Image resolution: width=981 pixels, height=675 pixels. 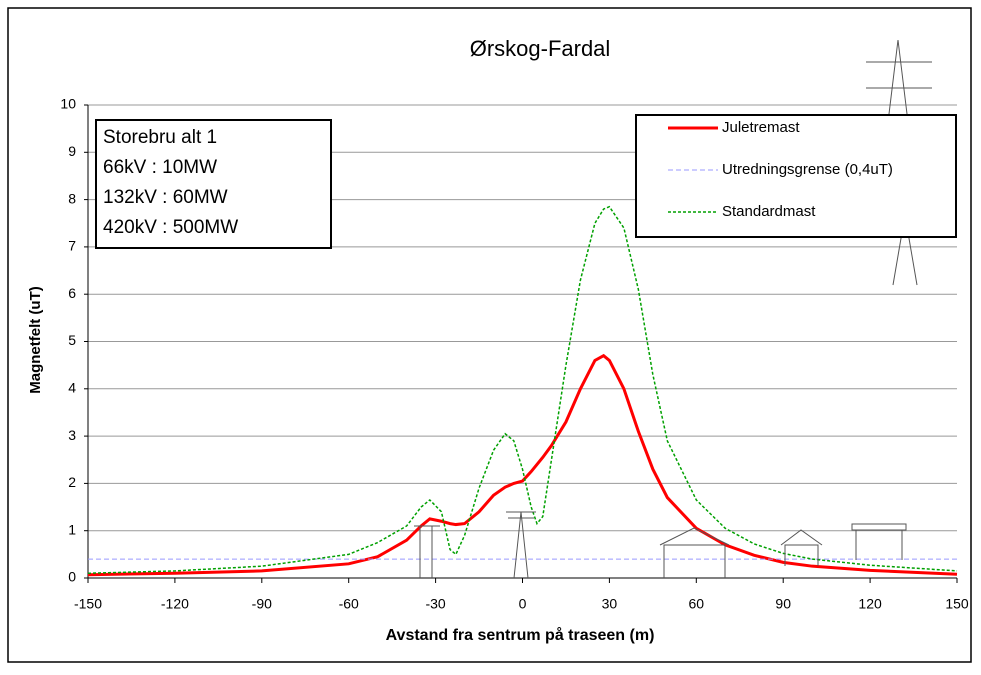 I want to click on x-tick-label: -30, so click(x=435, y=604).